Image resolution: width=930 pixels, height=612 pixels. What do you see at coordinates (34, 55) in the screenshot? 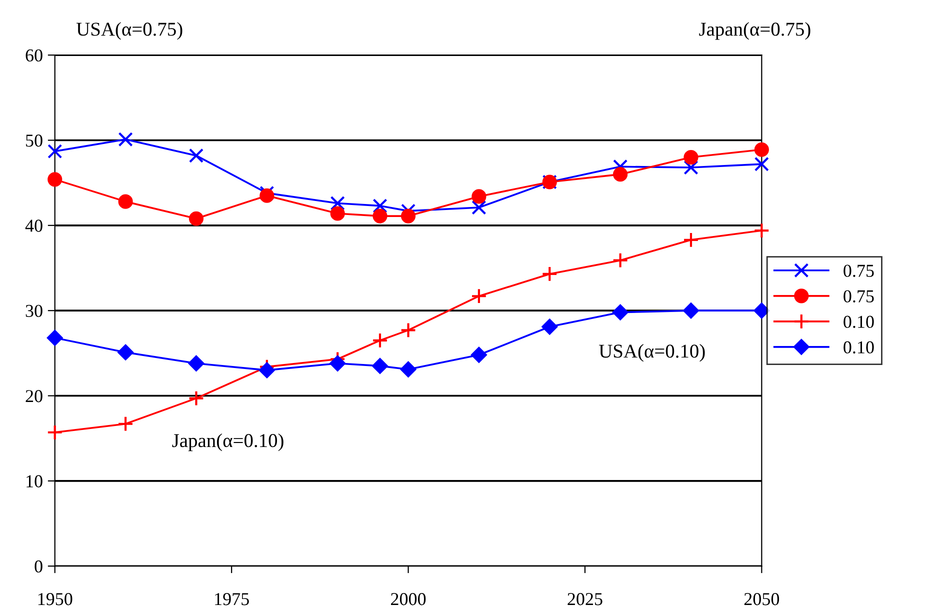
I see `y-tick-label: 60` at bounding box center [34, 55].